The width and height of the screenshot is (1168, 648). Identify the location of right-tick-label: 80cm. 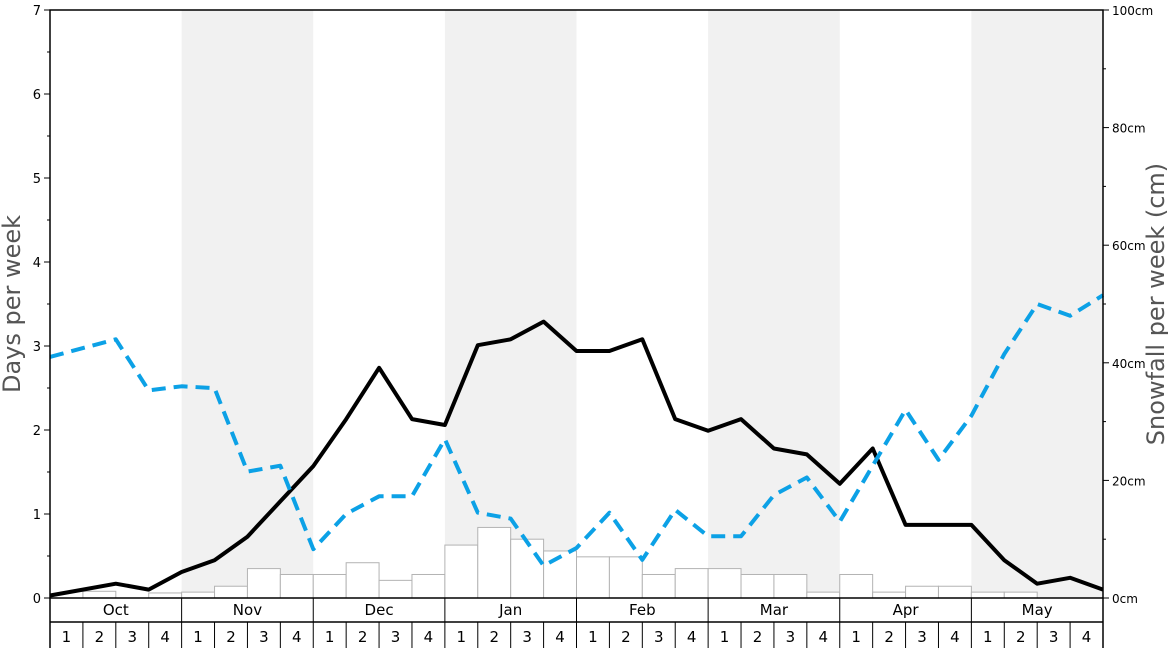
(1129, 129).